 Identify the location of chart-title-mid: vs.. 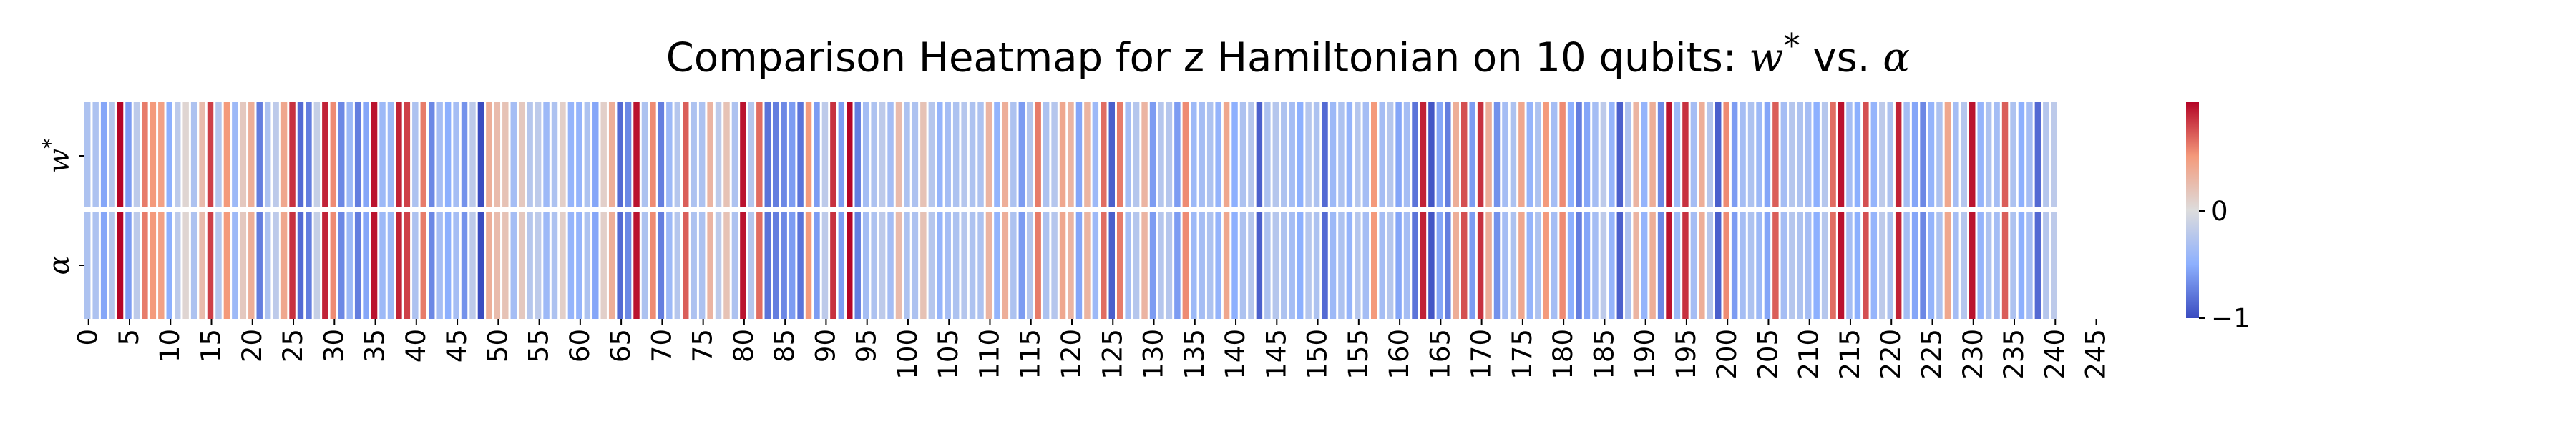
(1841, 58).